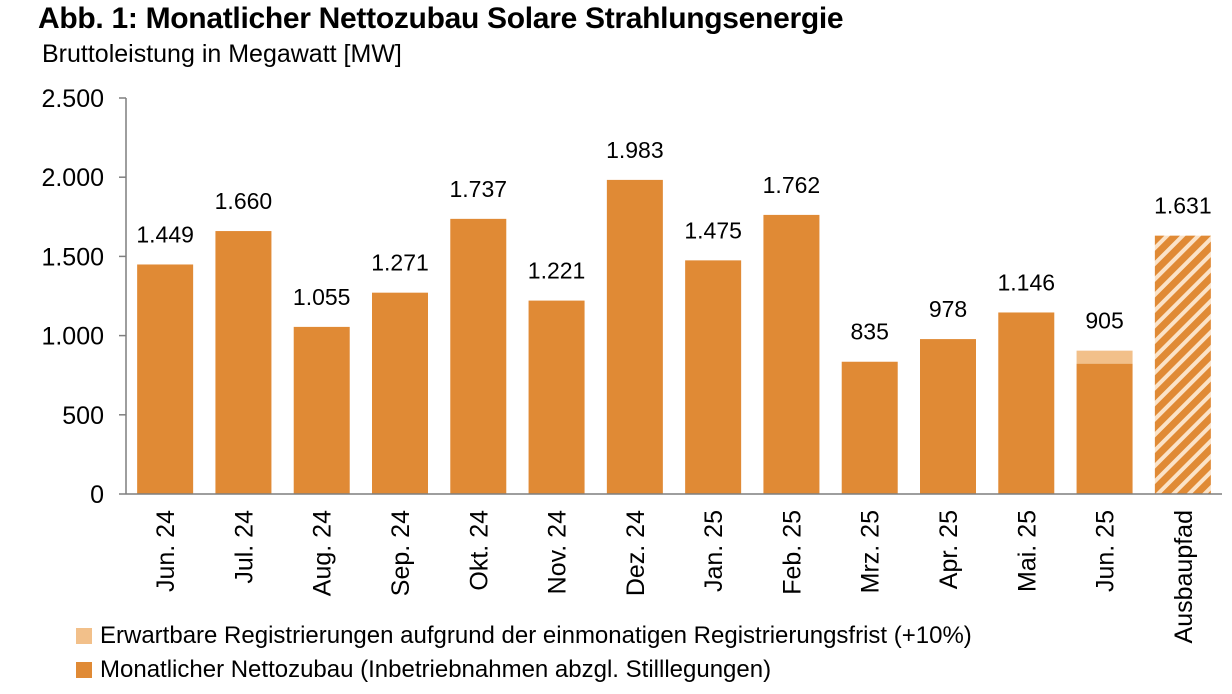 The height and width of the screenshot is (694, 1232). I want to click on x-tick-label: Aug. 24, so click(323, 553).